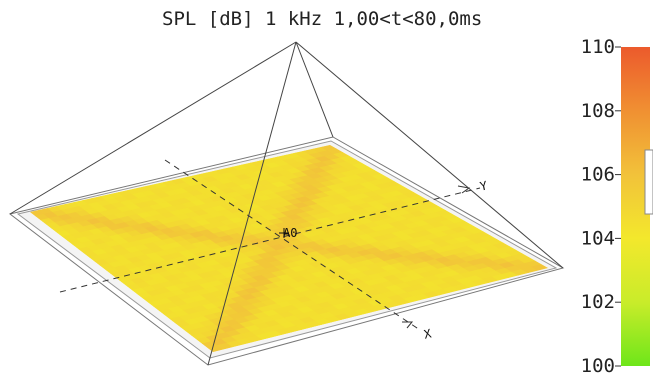 The width and height of the screenshot is (653, 383). What do you see at coordinates (539, 267) in the screenshot?
I see `heat-cell` at bounding box center [539, 267].